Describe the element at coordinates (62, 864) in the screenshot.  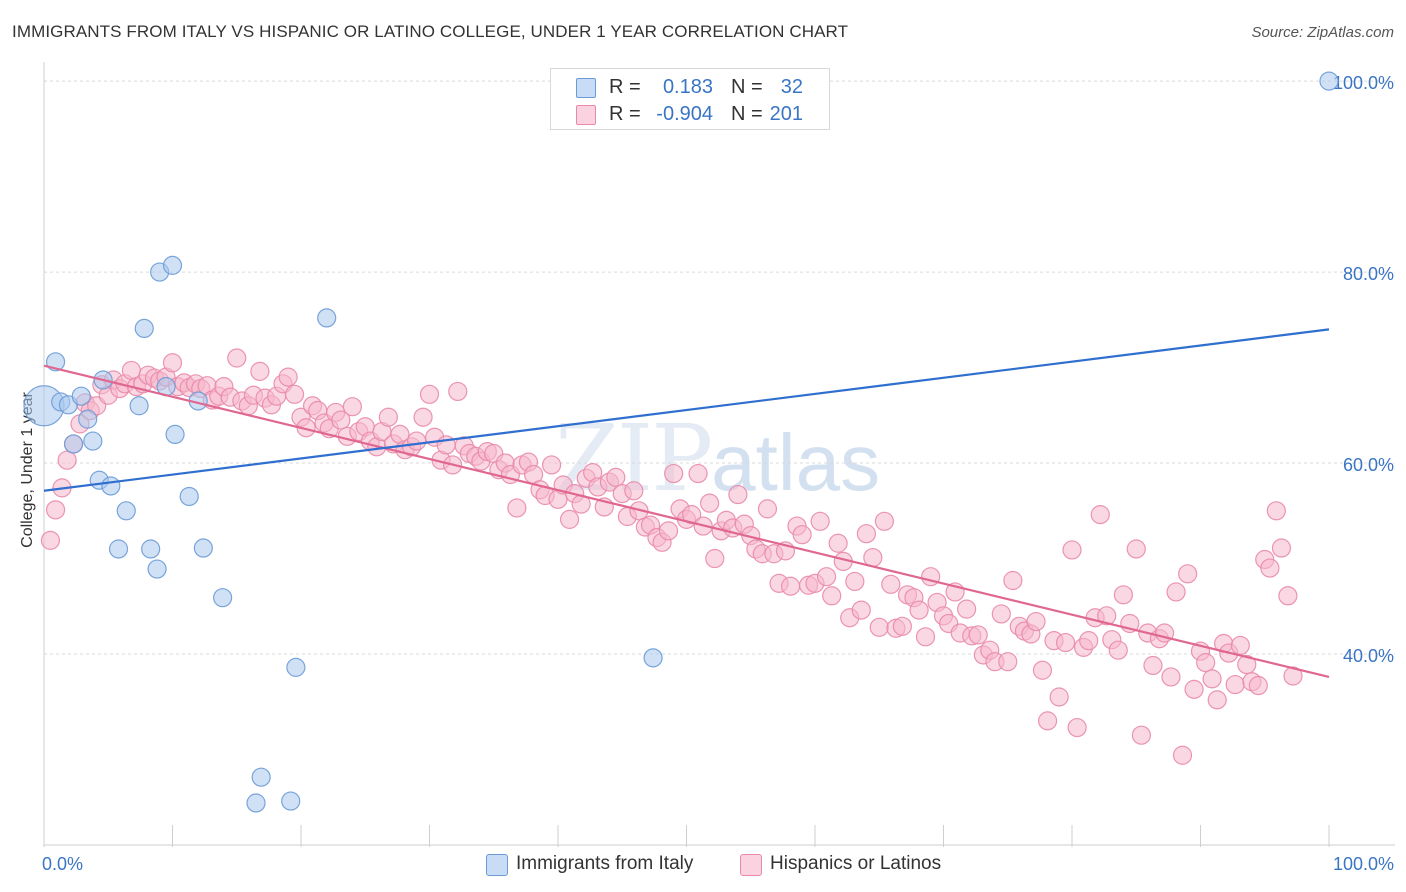
I see `x-tick-label: 0.0%` at that location.